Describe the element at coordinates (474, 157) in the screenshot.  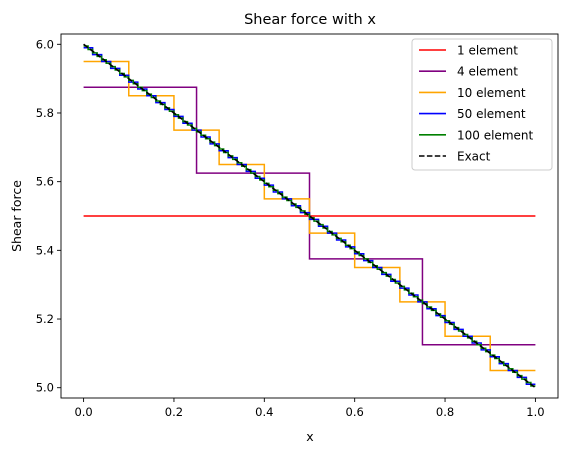
I see `legend-label: Exact` at that location.